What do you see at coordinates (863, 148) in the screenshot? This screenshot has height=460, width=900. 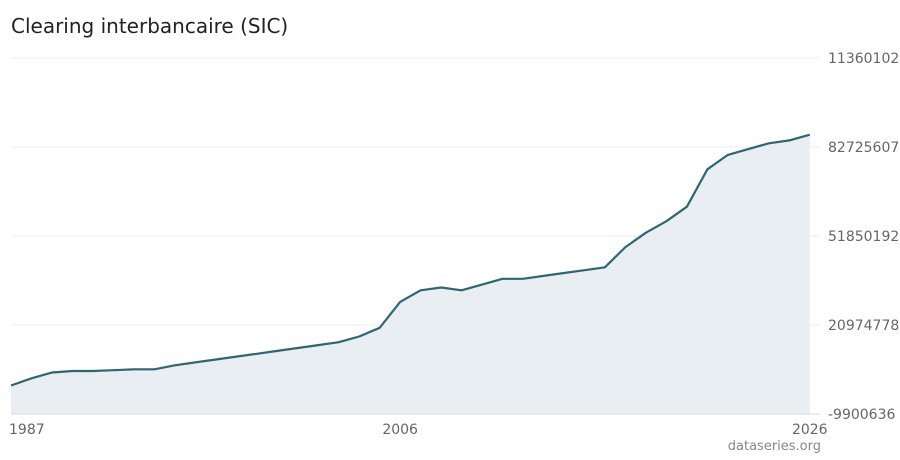 I see `y-tick-label: 82725607` at bounding box center [863, 148].